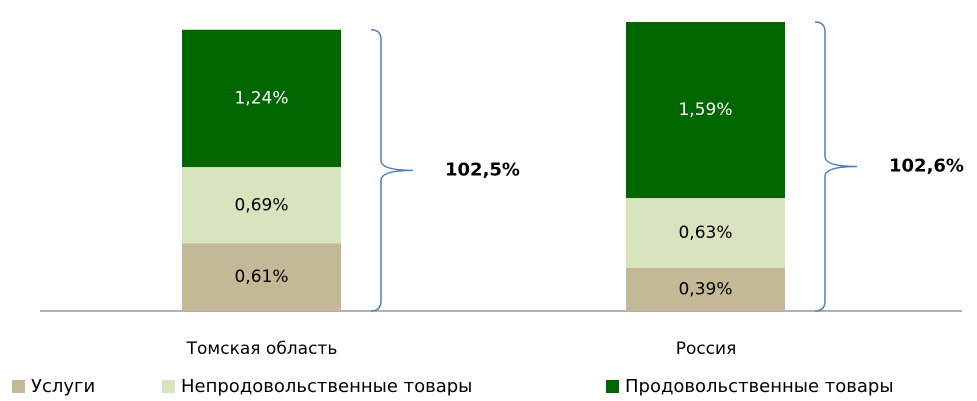 This screenshot has width=977, height=401. I want to click on x-tick-label: Россия, so click(706, 349).